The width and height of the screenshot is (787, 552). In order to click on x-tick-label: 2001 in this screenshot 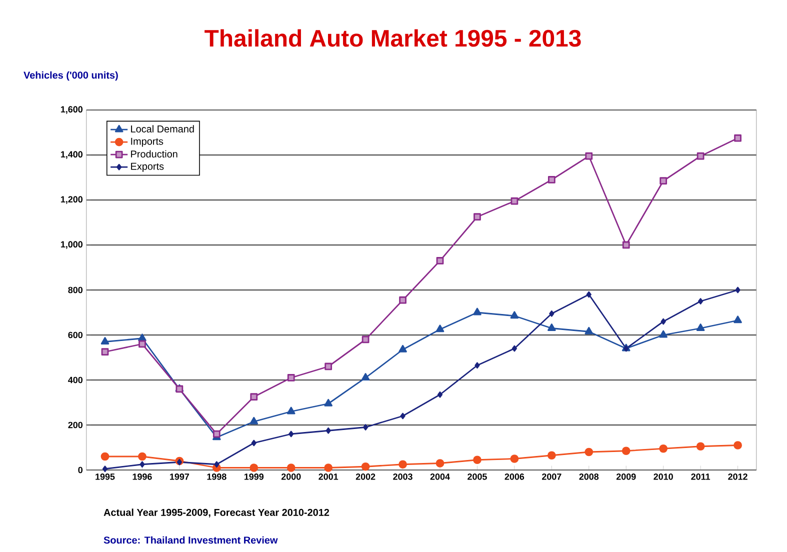, I will do `click(328, 477)`.